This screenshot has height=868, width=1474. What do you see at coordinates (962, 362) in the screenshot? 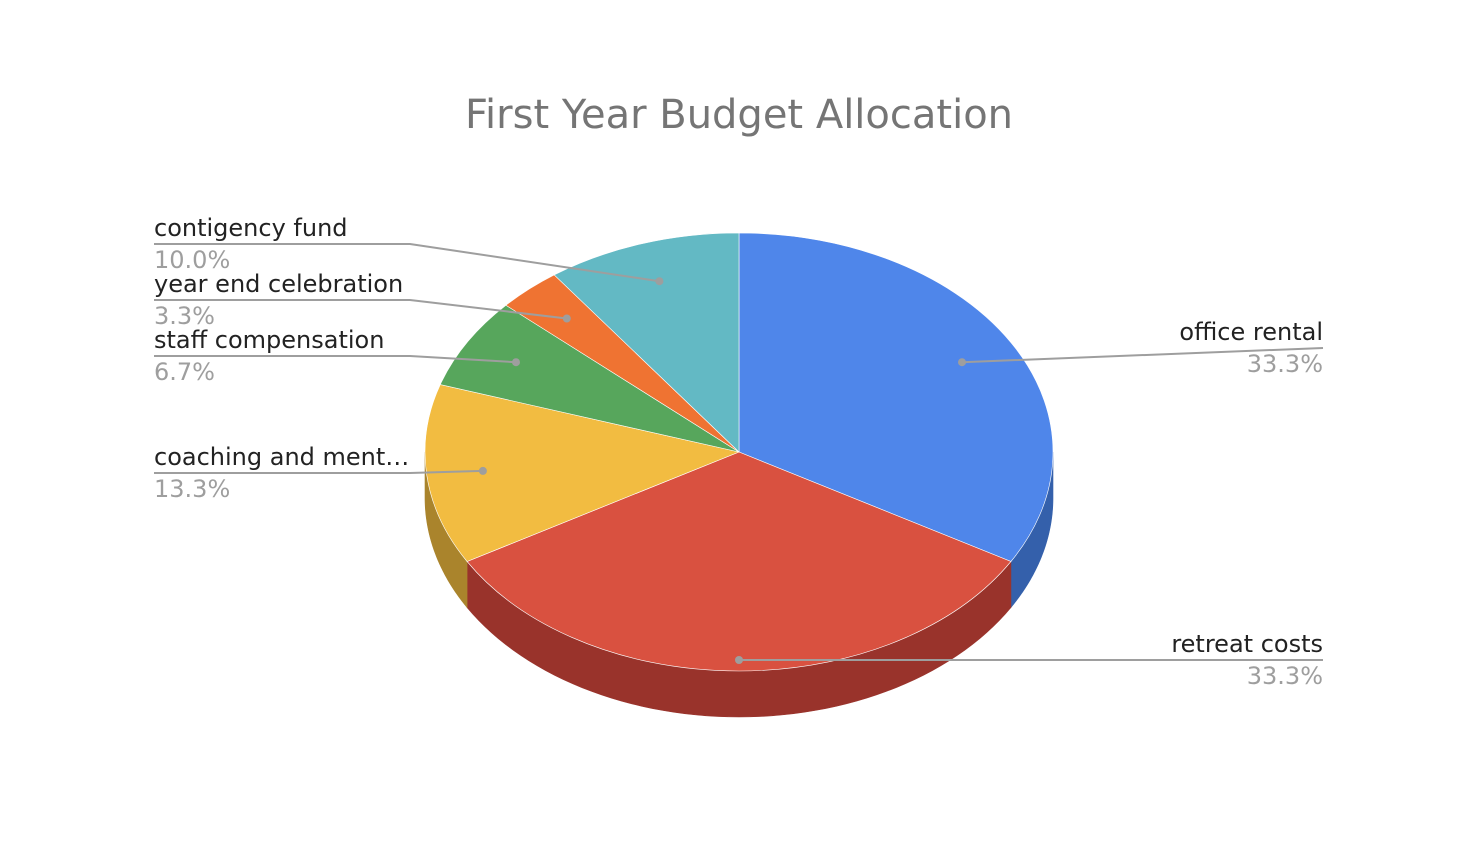
I see `leader-dot-office-rental` at bounding box center [962, 362].